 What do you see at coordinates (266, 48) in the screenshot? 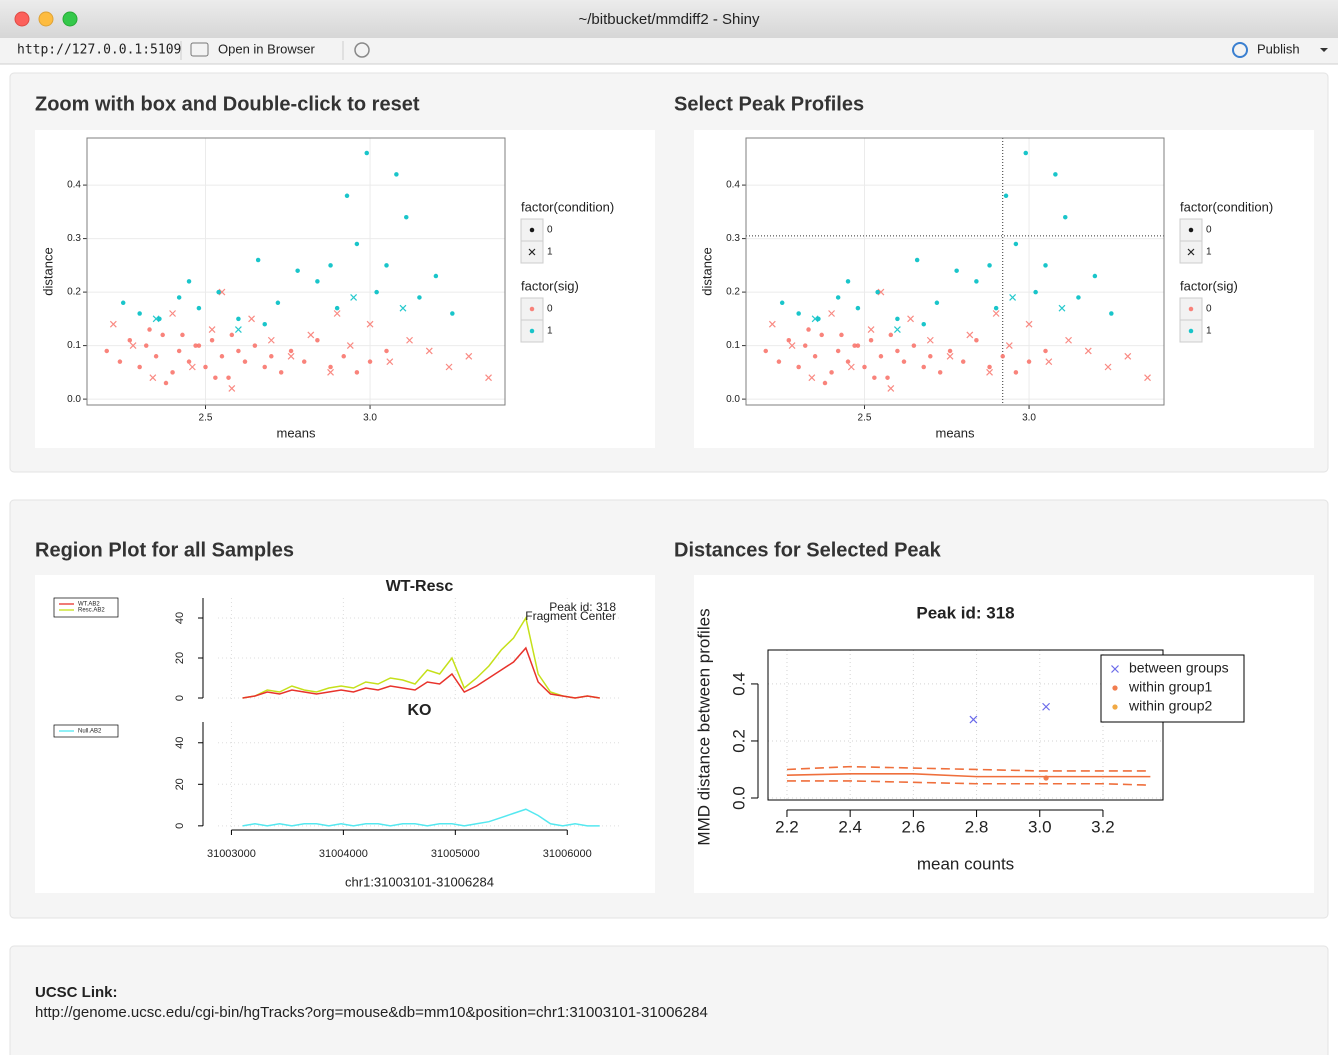
I see `open-in-browser: Open in Browser` at bounding box center [266, 48].